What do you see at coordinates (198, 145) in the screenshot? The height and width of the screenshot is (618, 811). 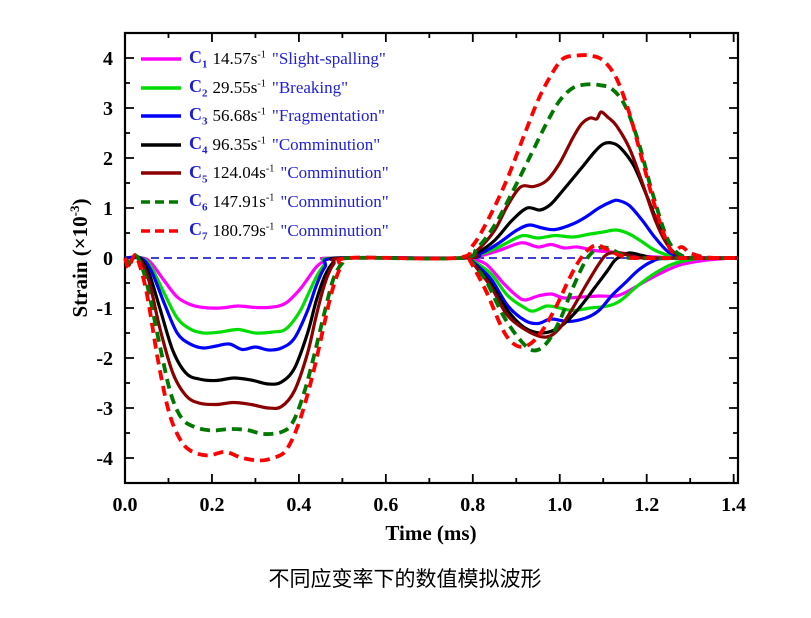 I see `legend-series-id: C4` at bounding box center [198, 145].